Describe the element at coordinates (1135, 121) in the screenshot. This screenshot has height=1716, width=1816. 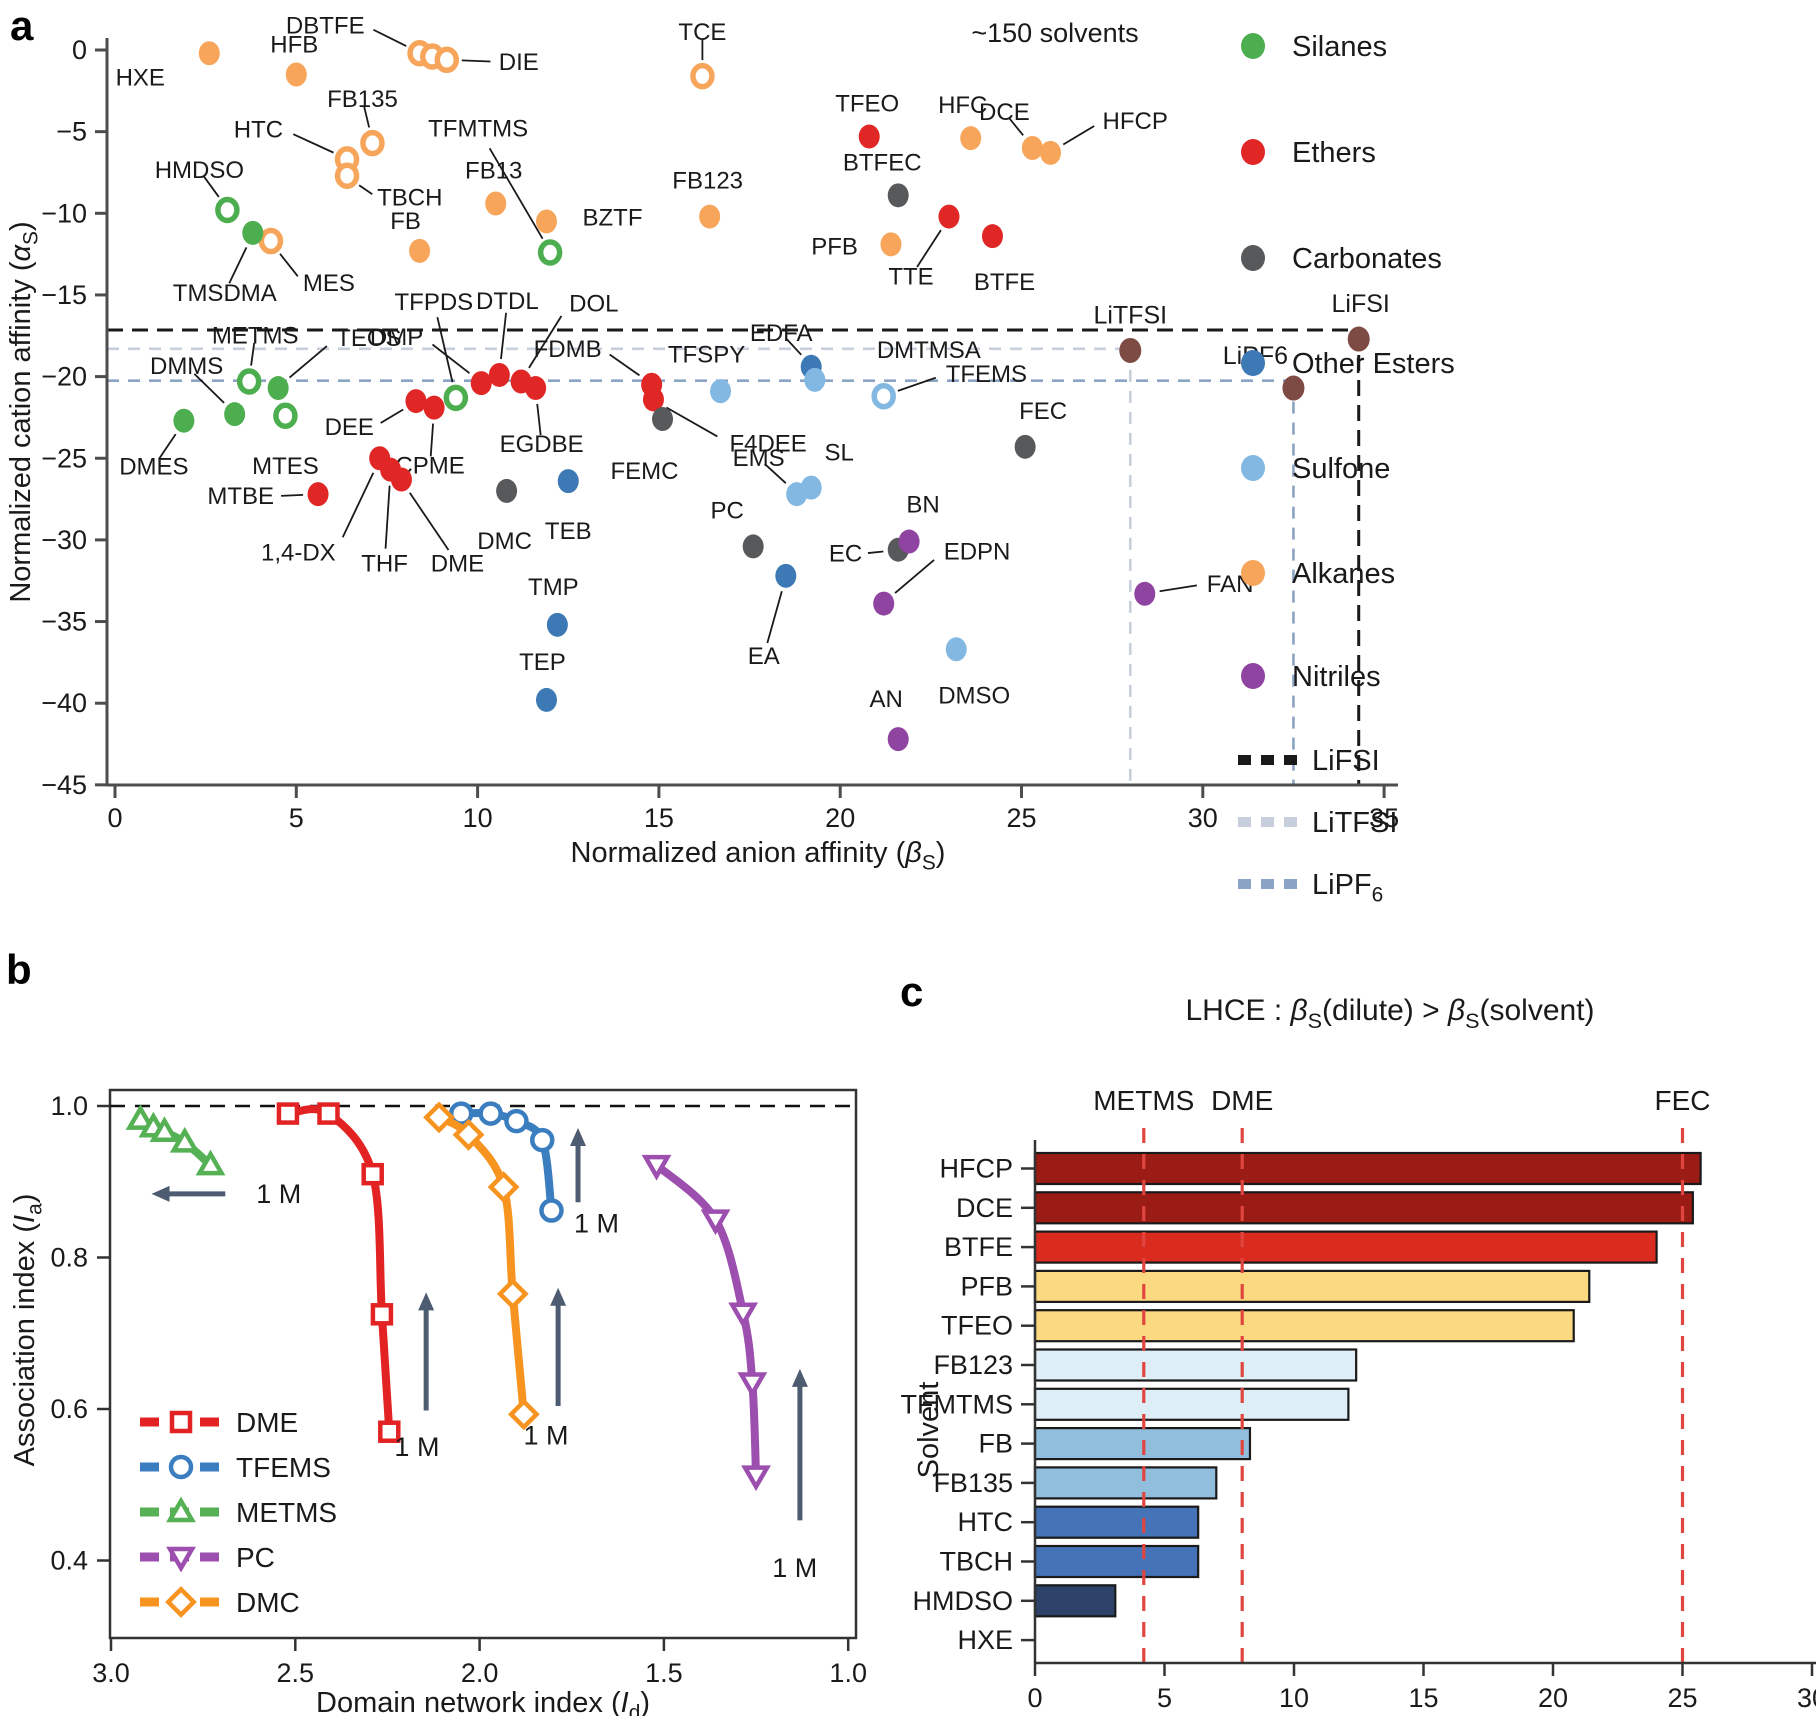
I see `data-point-label: HFCP` at that location.